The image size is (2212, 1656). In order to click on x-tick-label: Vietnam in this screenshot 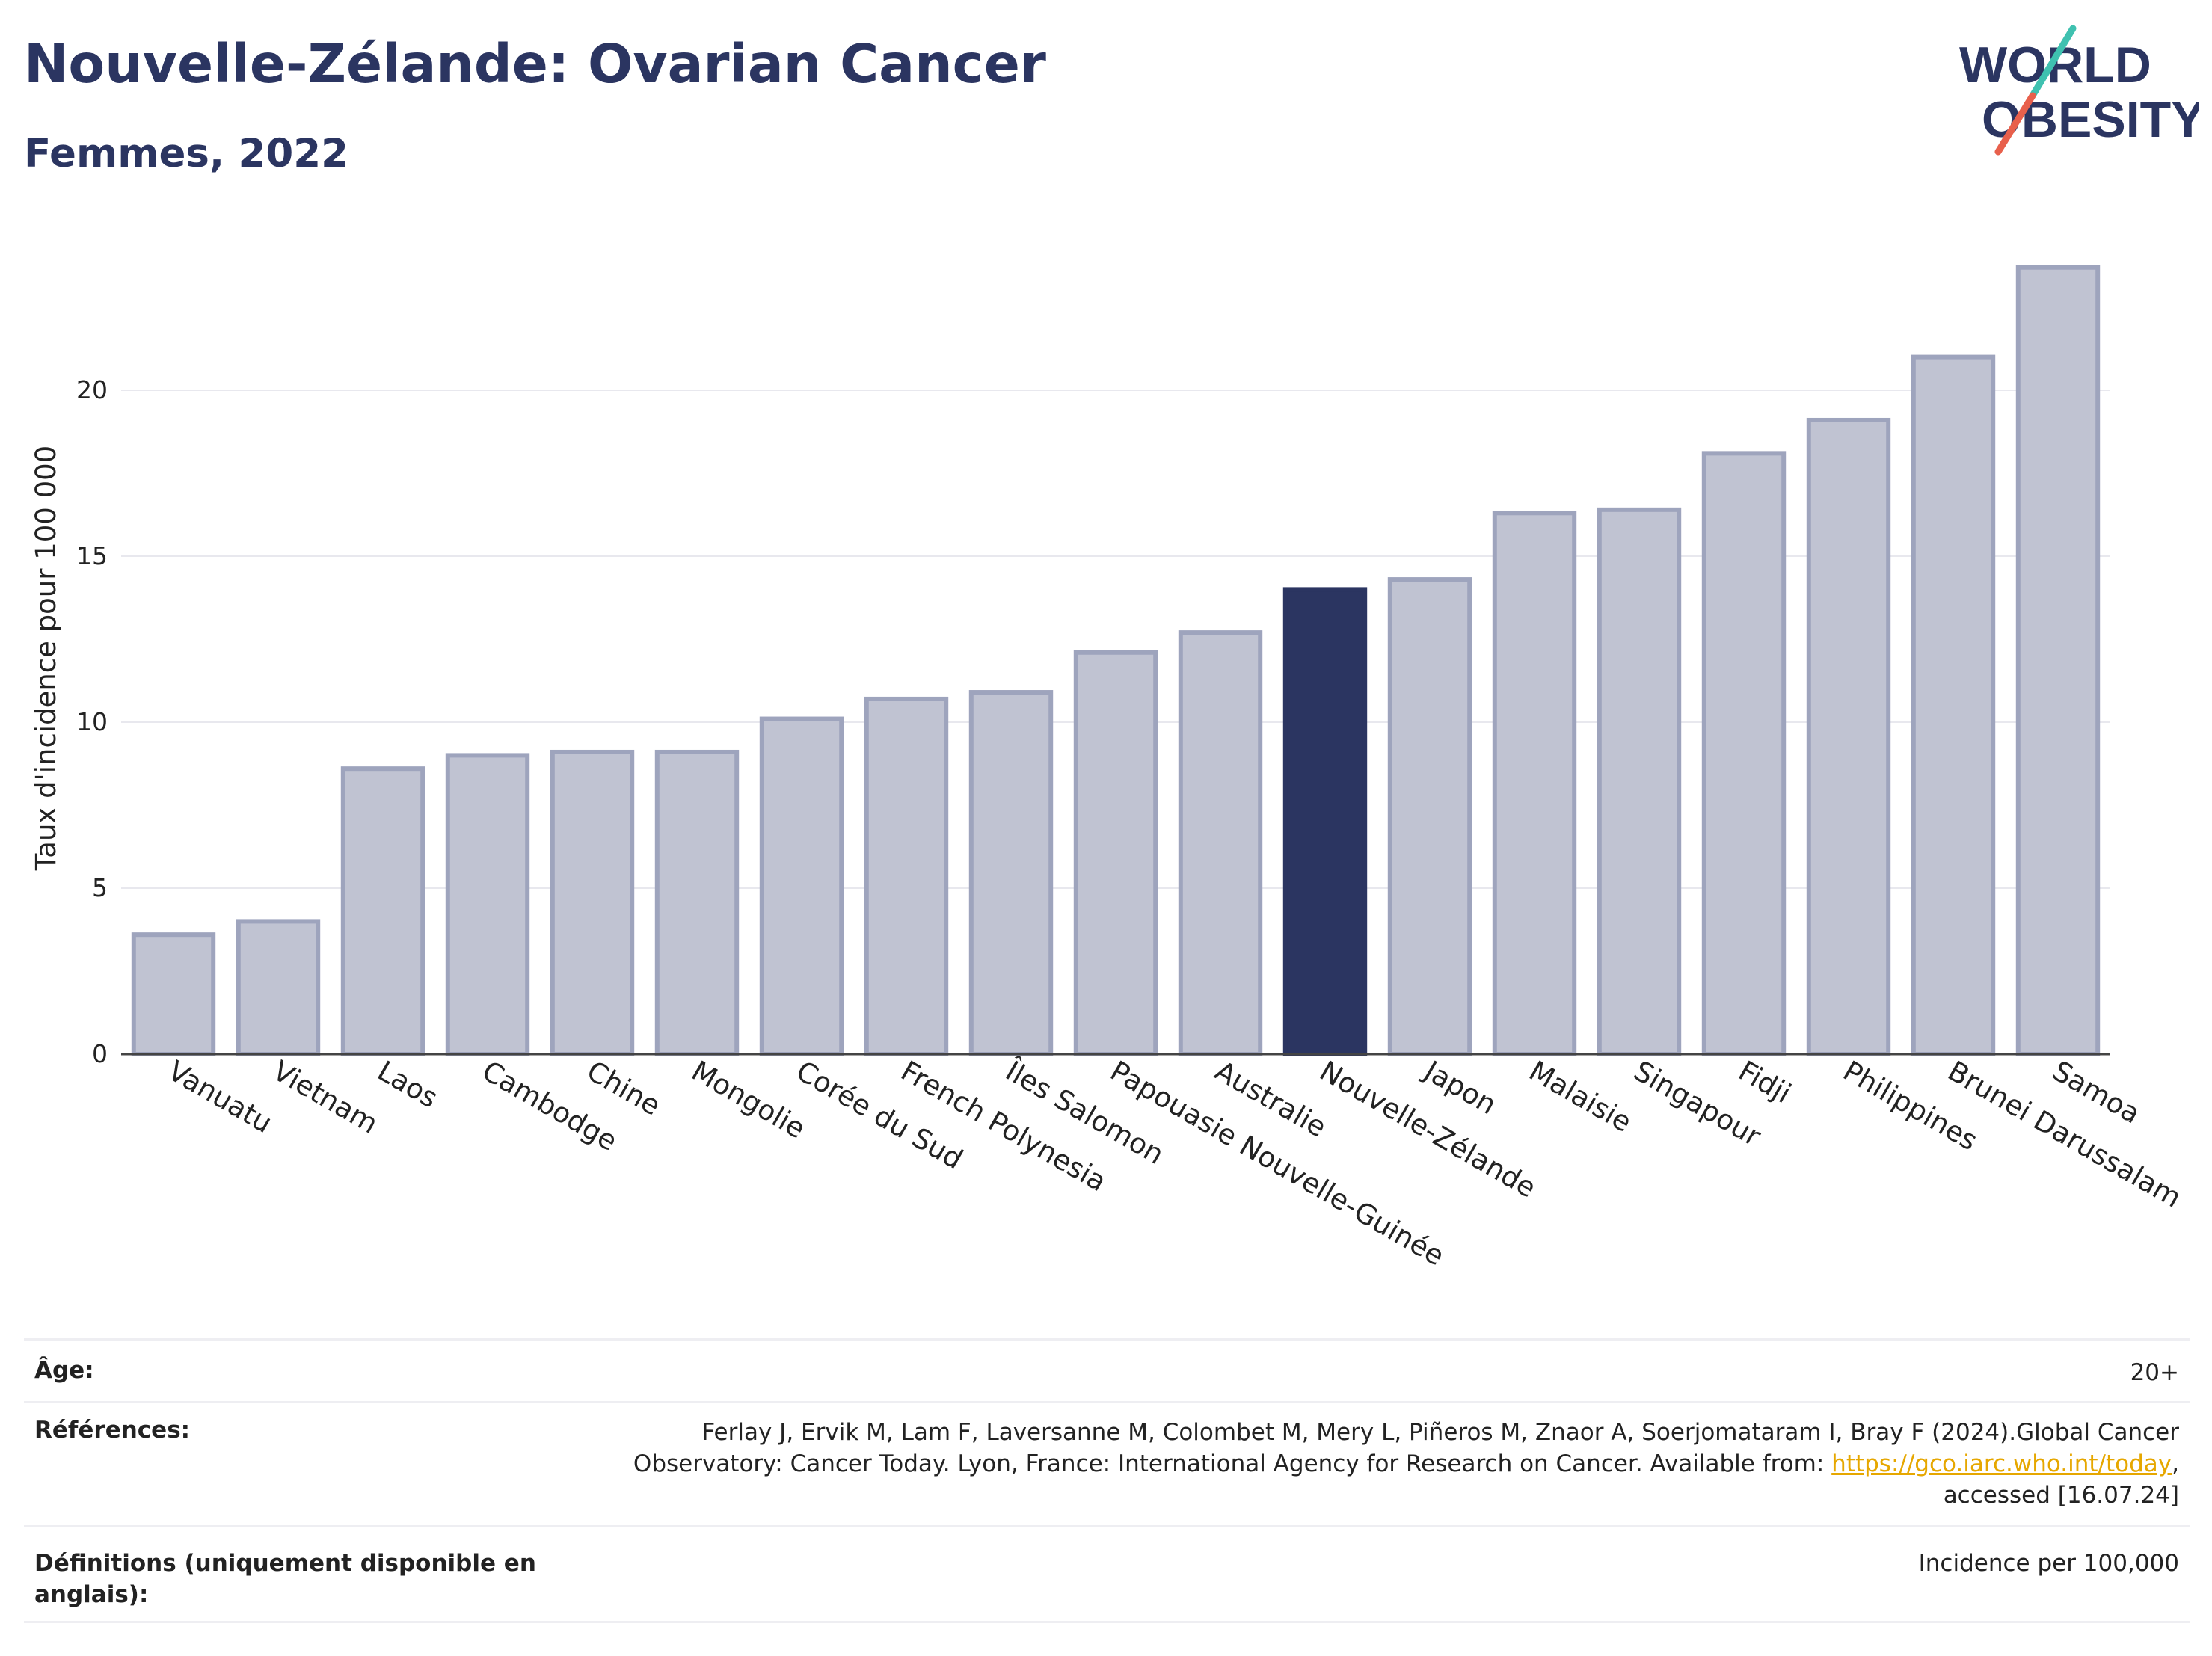, I will do `click(326, 1097)`.